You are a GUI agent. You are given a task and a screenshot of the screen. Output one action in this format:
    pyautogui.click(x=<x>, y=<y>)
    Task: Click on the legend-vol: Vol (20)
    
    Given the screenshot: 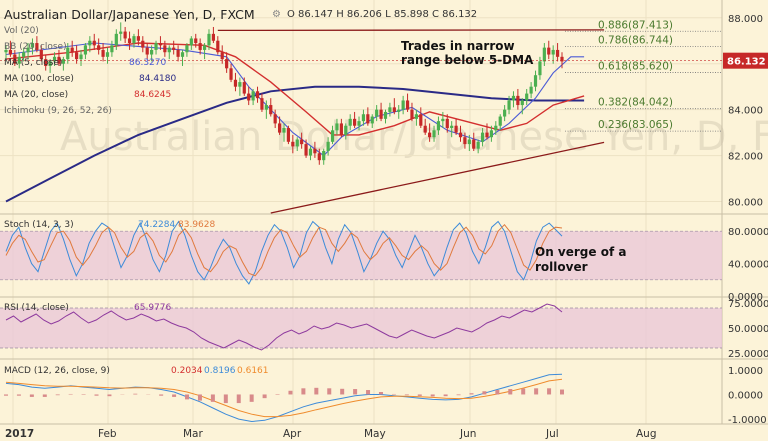 What is the action you would take?
    pyautogui.click(x=21, y=31)
    